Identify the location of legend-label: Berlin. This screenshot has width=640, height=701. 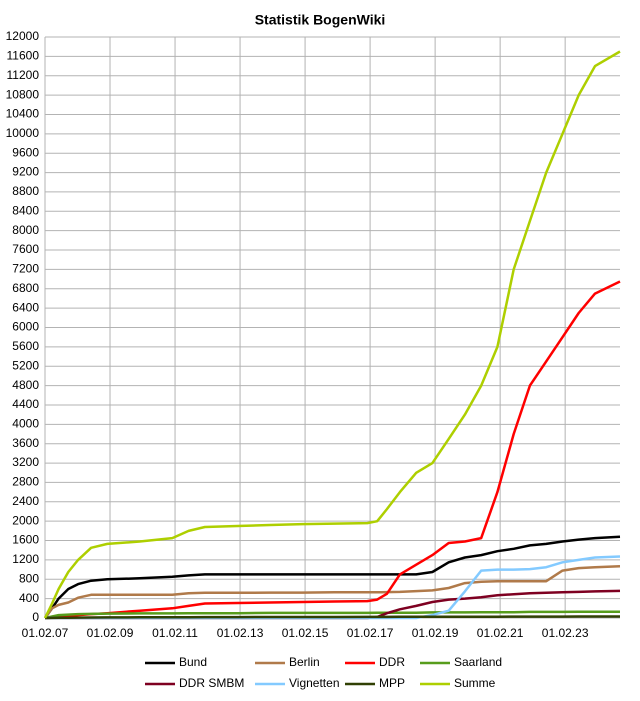
(304, 662).